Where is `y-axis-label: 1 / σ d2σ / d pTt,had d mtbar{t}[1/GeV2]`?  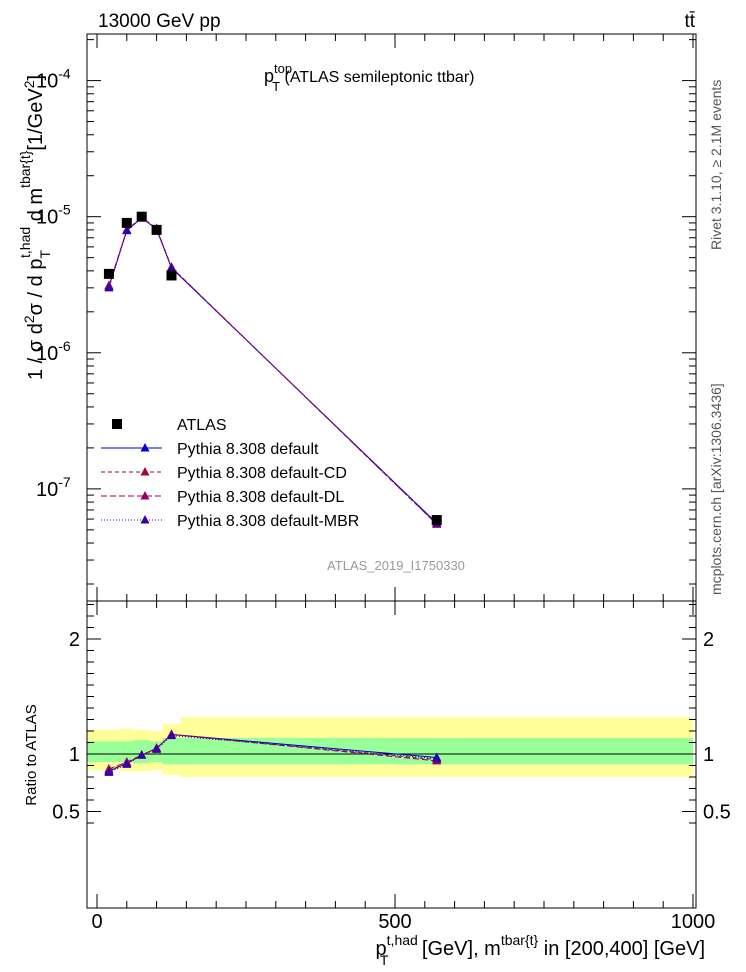
y-axis-label: 1 / σ d2σ / d pTt,had d mtbar{t}[1/GeV2] is located at coordinates (35, 227).